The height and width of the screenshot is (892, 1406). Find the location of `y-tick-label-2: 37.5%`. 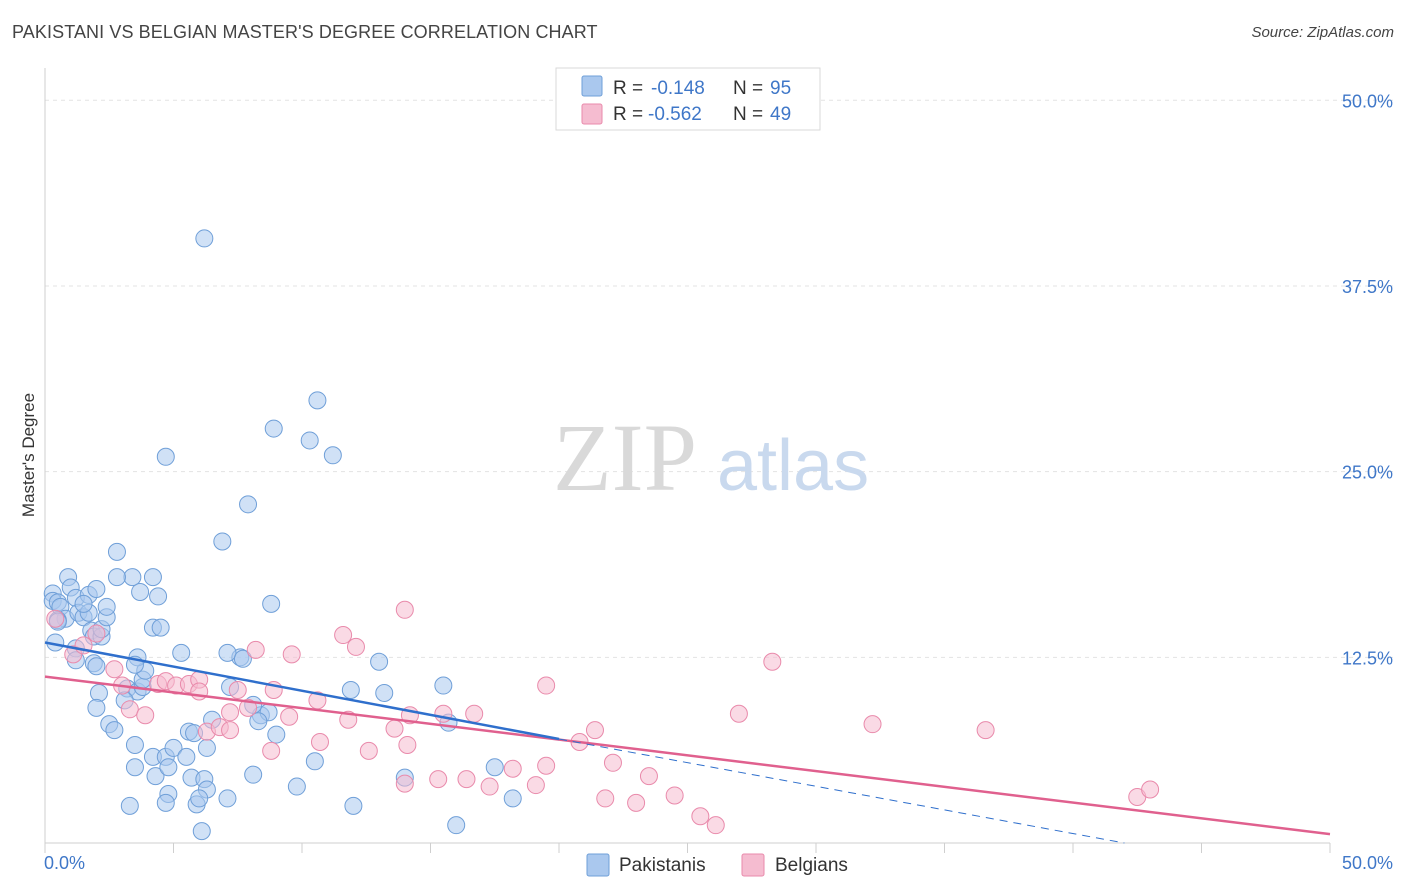

y-tick-label-2: 37.5% is located at coordinates (1367, 287).